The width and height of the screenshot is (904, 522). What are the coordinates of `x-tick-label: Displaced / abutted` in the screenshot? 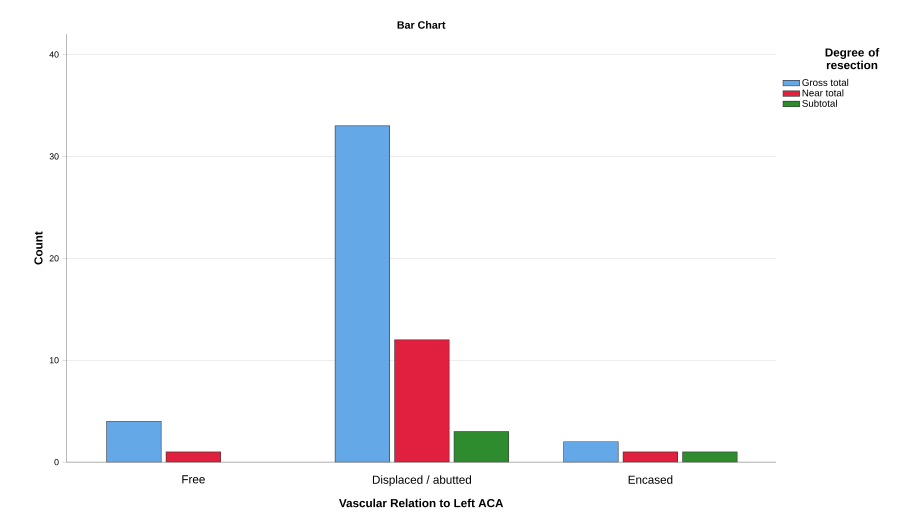 It's located at (421, 481).